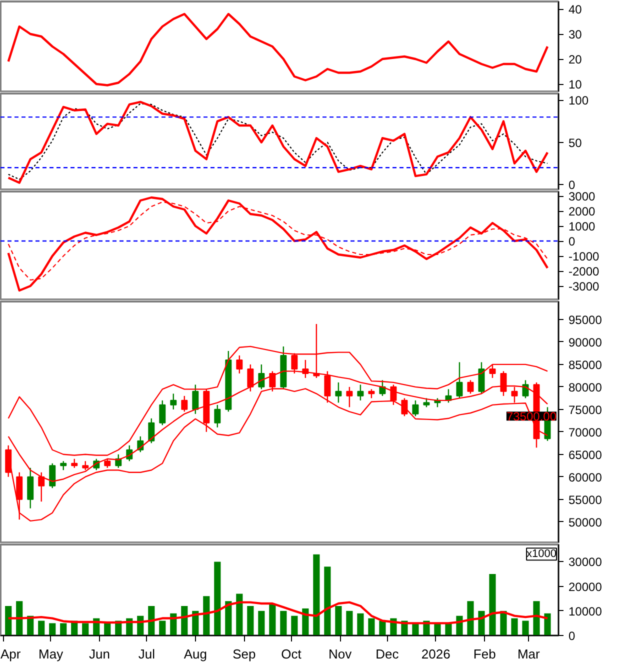  Describe the element at coordinates (585, 522) in the screenshot. I see `y-tick-label: 50000` at that location.